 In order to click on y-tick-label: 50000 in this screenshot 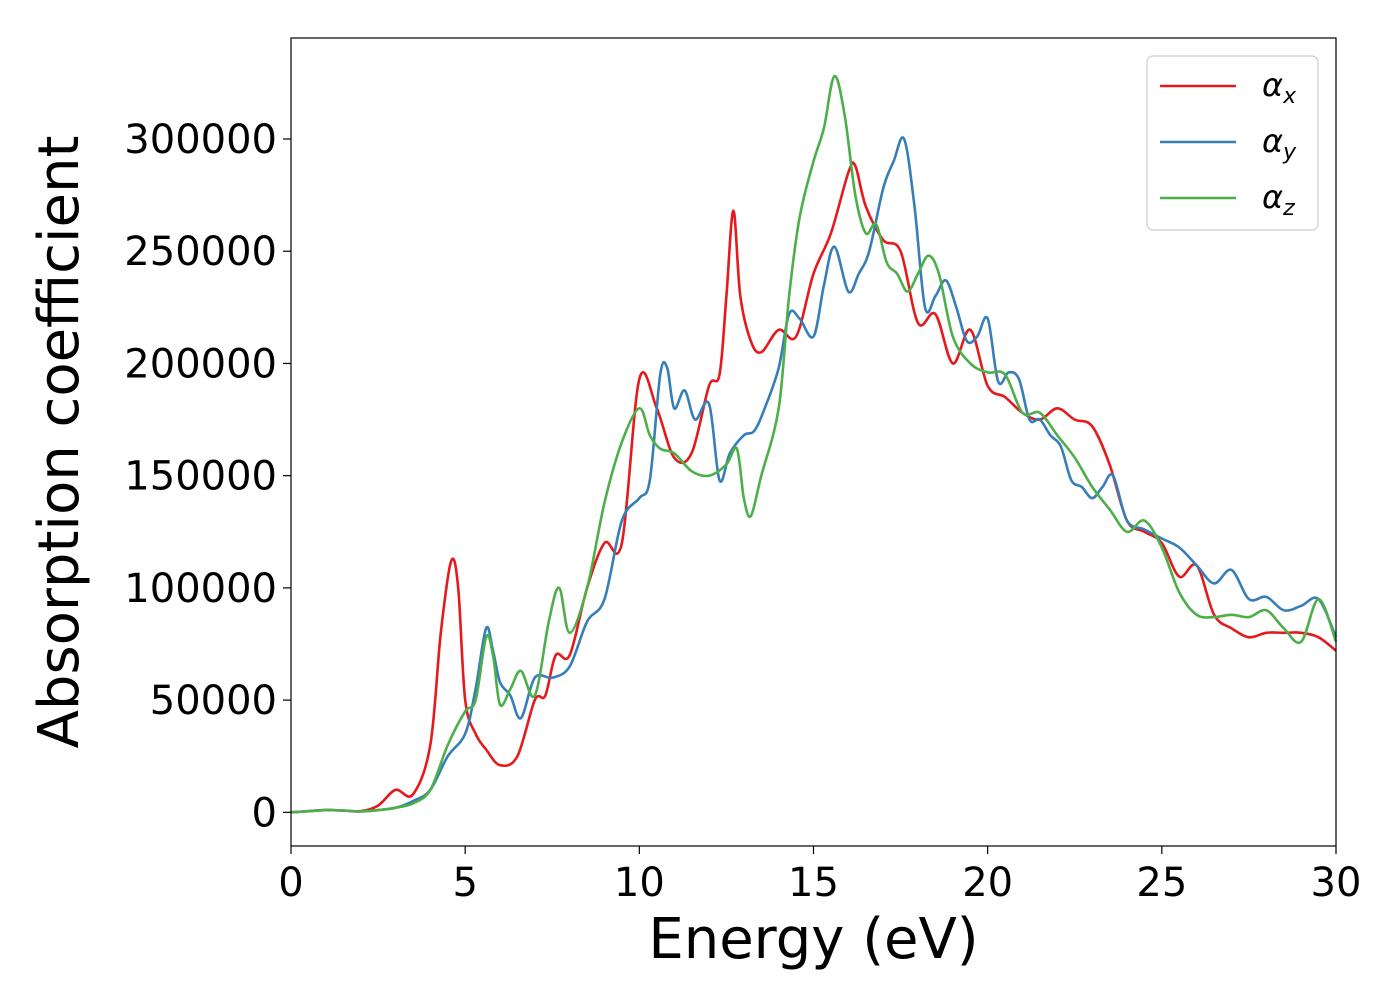, I will do `click(213, 701)`.